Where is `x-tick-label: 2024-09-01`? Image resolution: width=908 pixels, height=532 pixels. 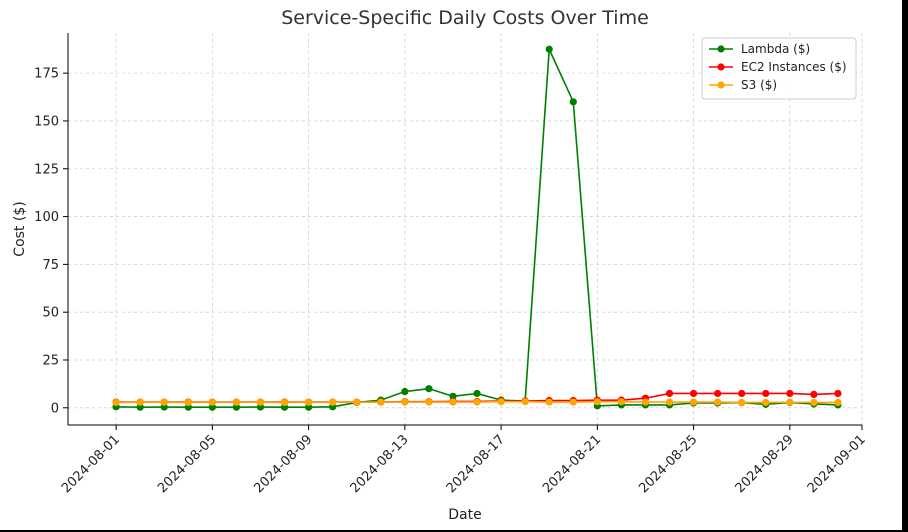 x-tick-label: 2024-09-01 is located at coordinates (837, 464).